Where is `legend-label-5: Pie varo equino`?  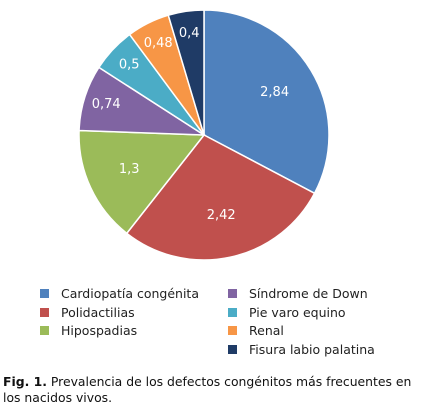 legend-label-5: Pie varo equino is located at coordinates (297, 312).